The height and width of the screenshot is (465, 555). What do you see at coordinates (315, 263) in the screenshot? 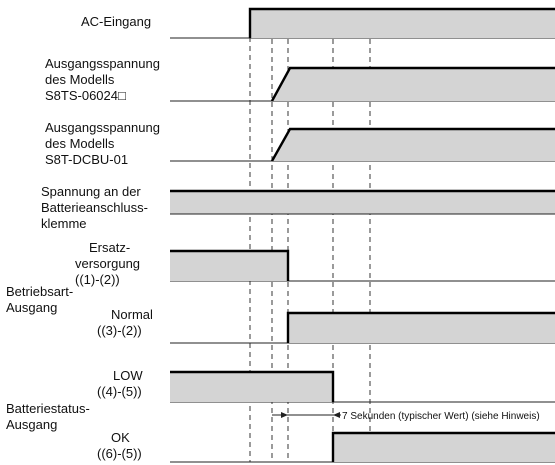
I see `signal-backup: Ersatz- versorgung ((1)-(2))` at bounding box center [315, 263].